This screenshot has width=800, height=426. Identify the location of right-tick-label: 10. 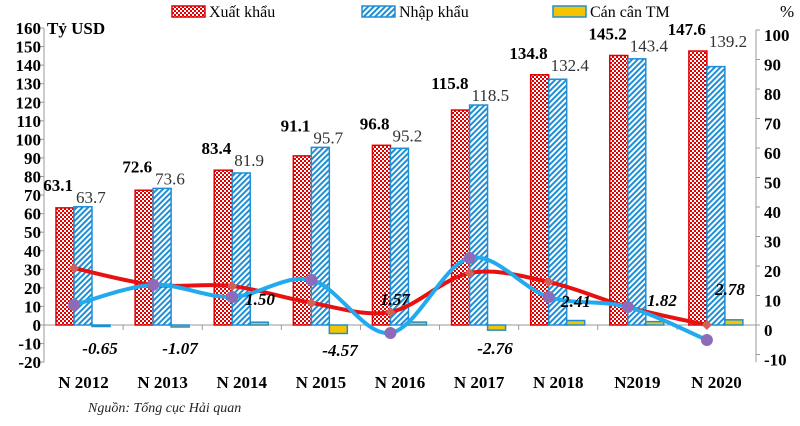
(772, 301).